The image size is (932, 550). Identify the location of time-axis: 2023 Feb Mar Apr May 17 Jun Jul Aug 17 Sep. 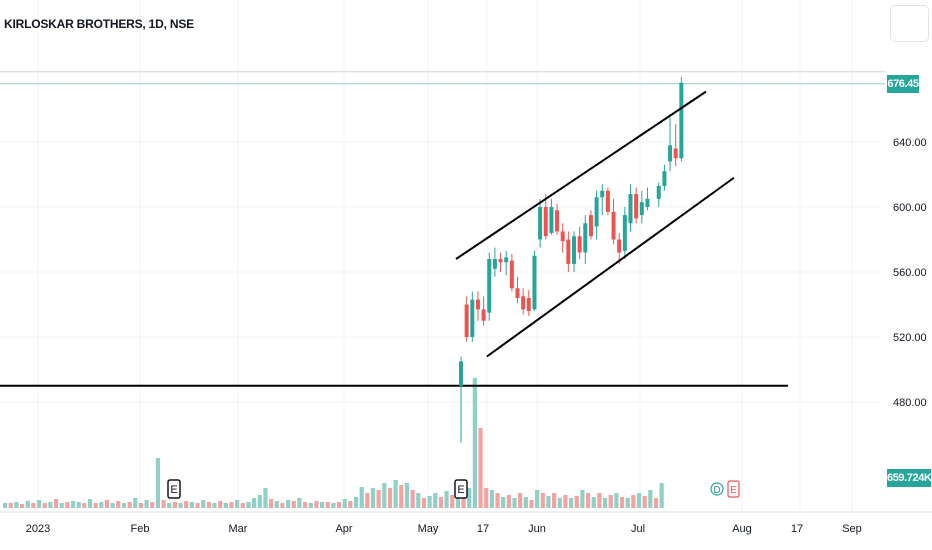
(466, 523).